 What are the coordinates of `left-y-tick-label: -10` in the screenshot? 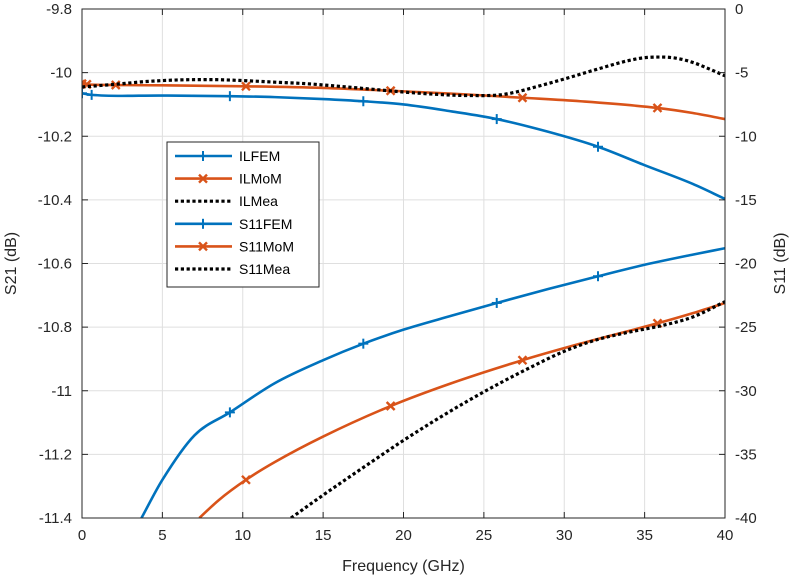 It's located at (61, 73).